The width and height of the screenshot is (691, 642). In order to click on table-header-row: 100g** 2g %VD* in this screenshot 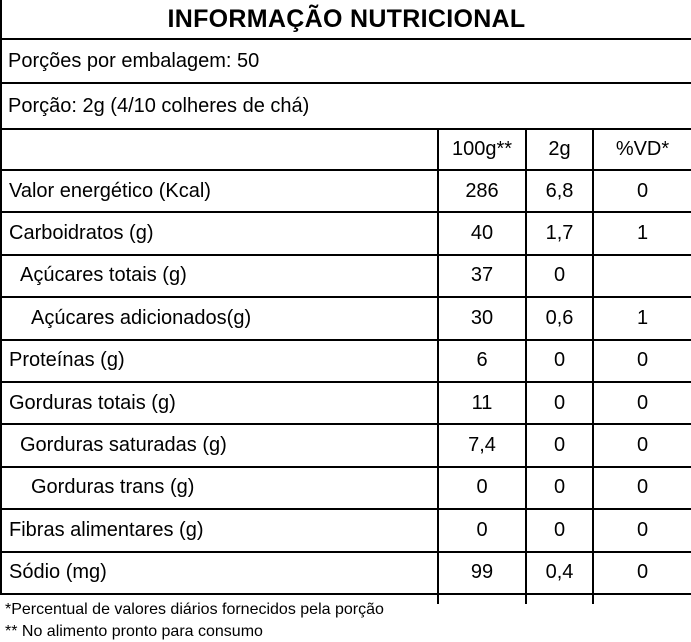, I will do `click(346, 150)`.